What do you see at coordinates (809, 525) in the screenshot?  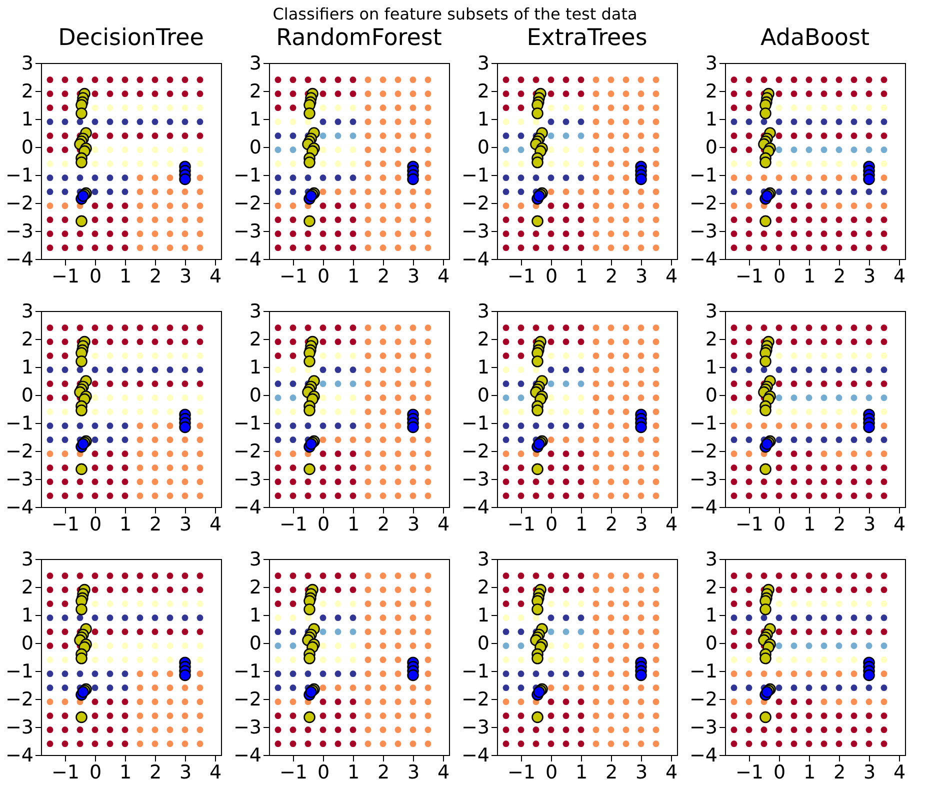 I see `x-tick-label: 1` at bounding box center [809, 525].